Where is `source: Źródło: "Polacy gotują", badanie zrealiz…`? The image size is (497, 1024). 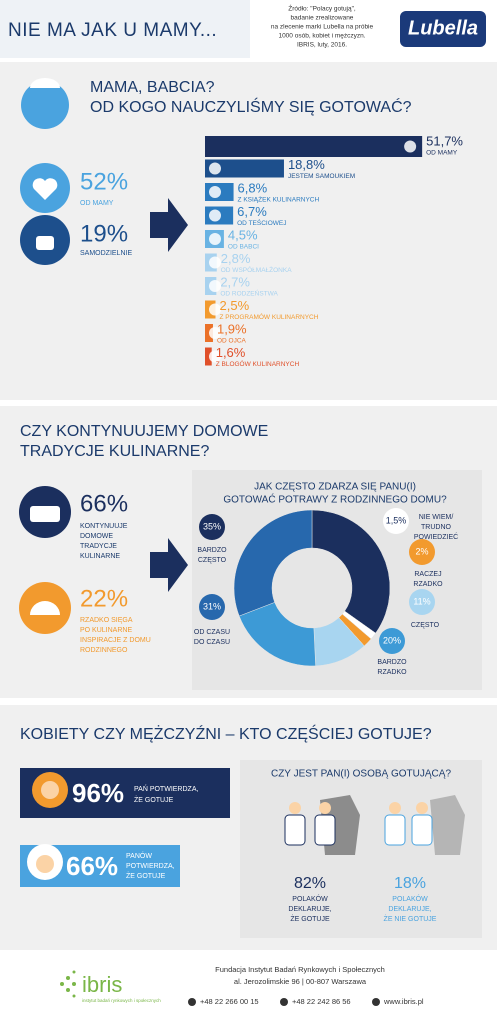 source: Źródło: "Polacy gotują", badanie zrealiz… is located at coordinates (322, 26).